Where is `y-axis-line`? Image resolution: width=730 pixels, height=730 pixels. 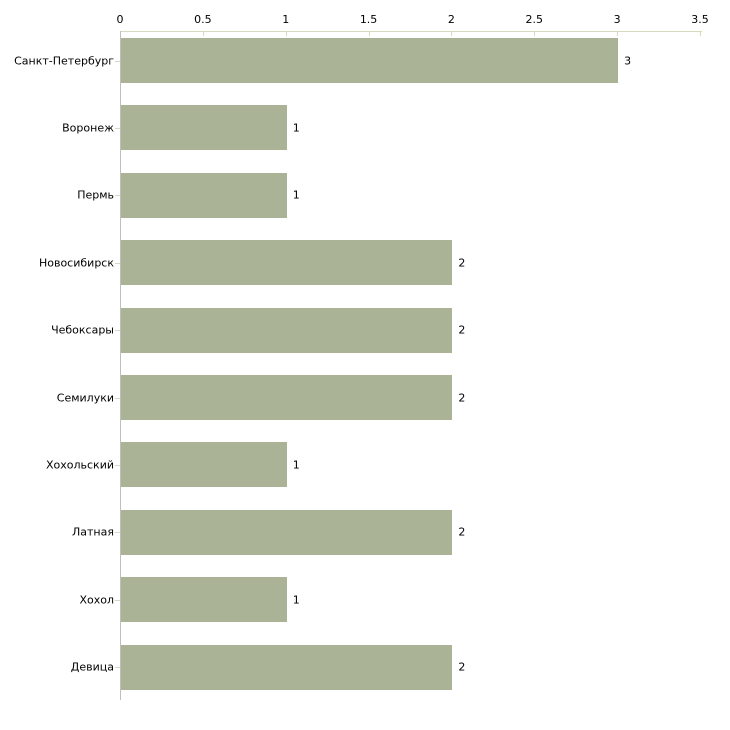
y-axis-line is located at coordinates (120, 365).